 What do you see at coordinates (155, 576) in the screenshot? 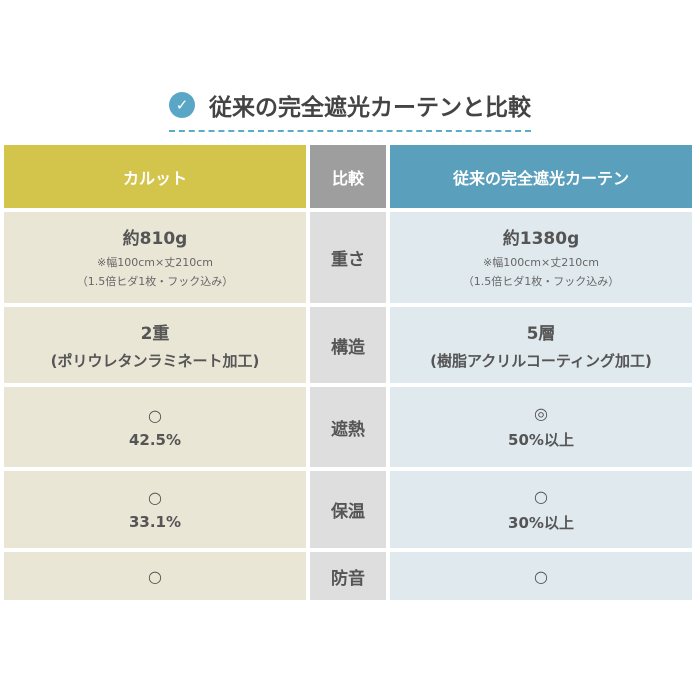
I see `soundproof-left: ○` at bounding box center [155, 576].